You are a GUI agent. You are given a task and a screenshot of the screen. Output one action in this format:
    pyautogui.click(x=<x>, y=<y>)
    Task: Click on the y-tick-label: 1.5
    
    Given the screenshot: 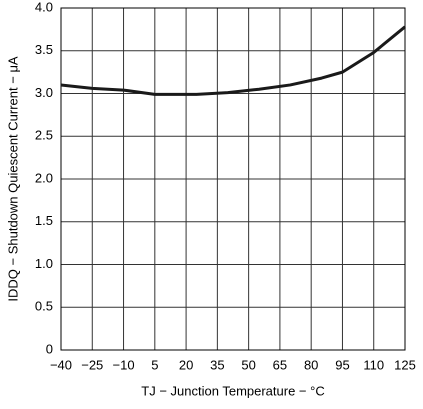 What is the action you would take?
    pyautogui.click(x=44, y=220)
    